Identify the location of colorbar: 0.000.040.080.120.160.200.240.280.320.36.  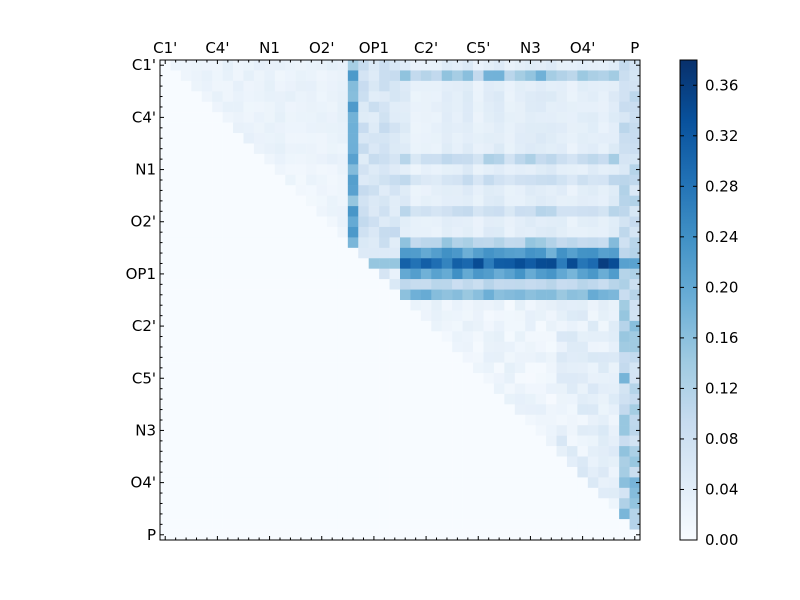
(708, 304).